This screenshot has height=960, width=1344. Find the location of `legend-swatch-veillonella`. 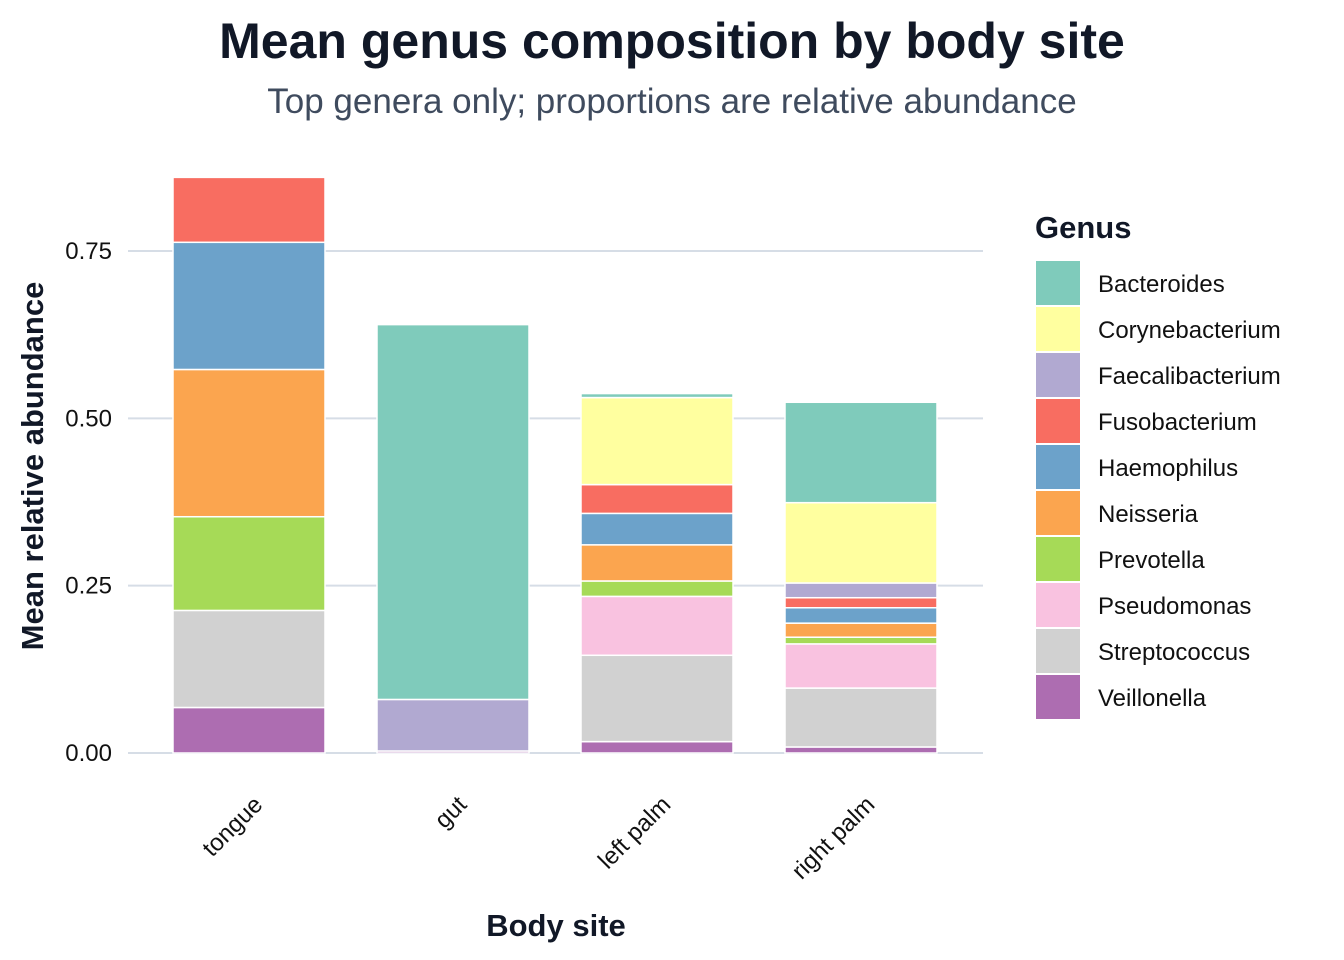

legend-swatch-veillonella is located at coordinates (1058, 697).